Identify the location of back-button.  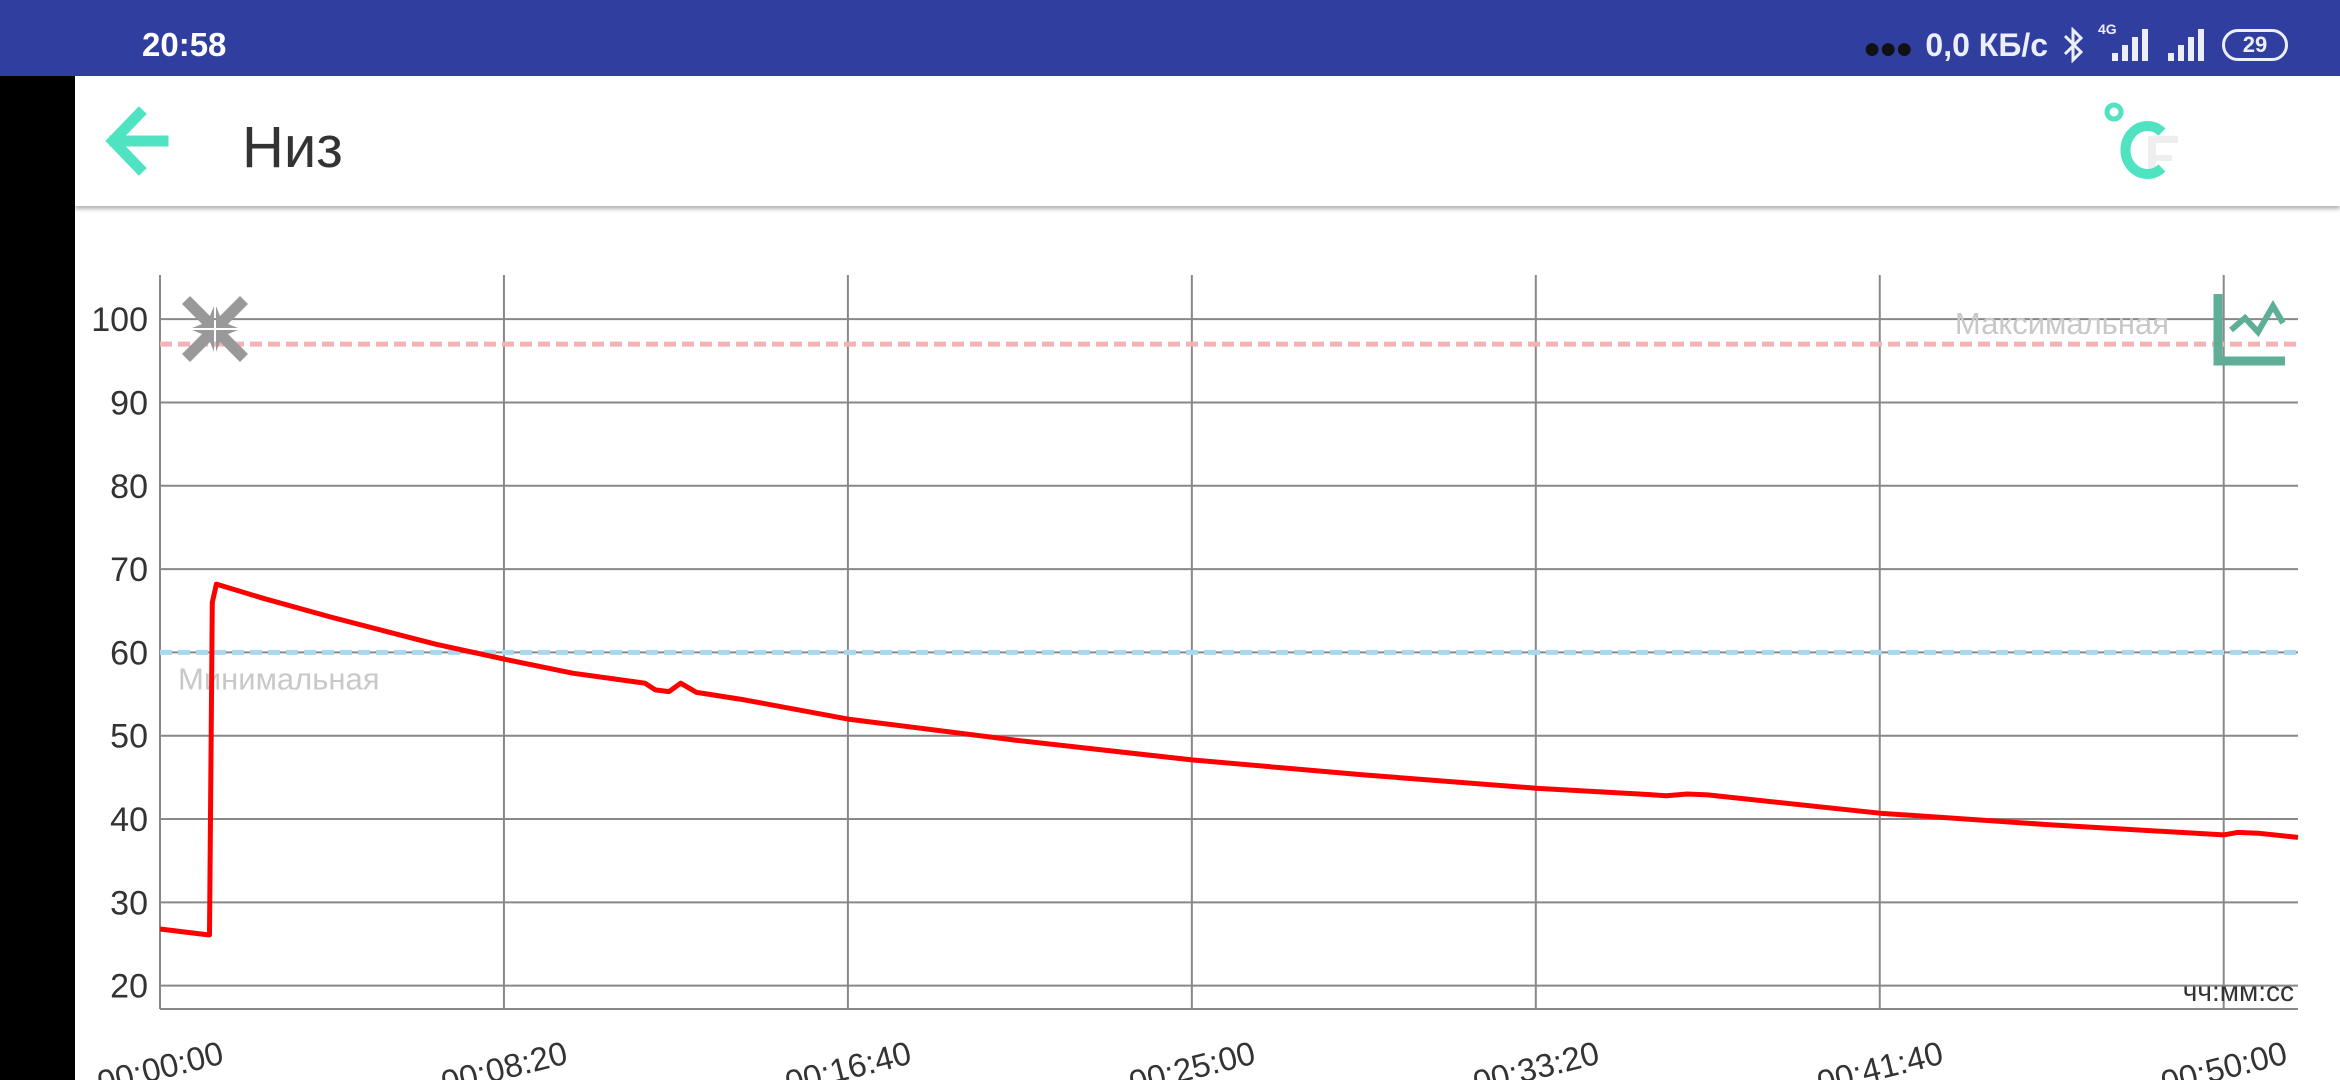
(137, 141).